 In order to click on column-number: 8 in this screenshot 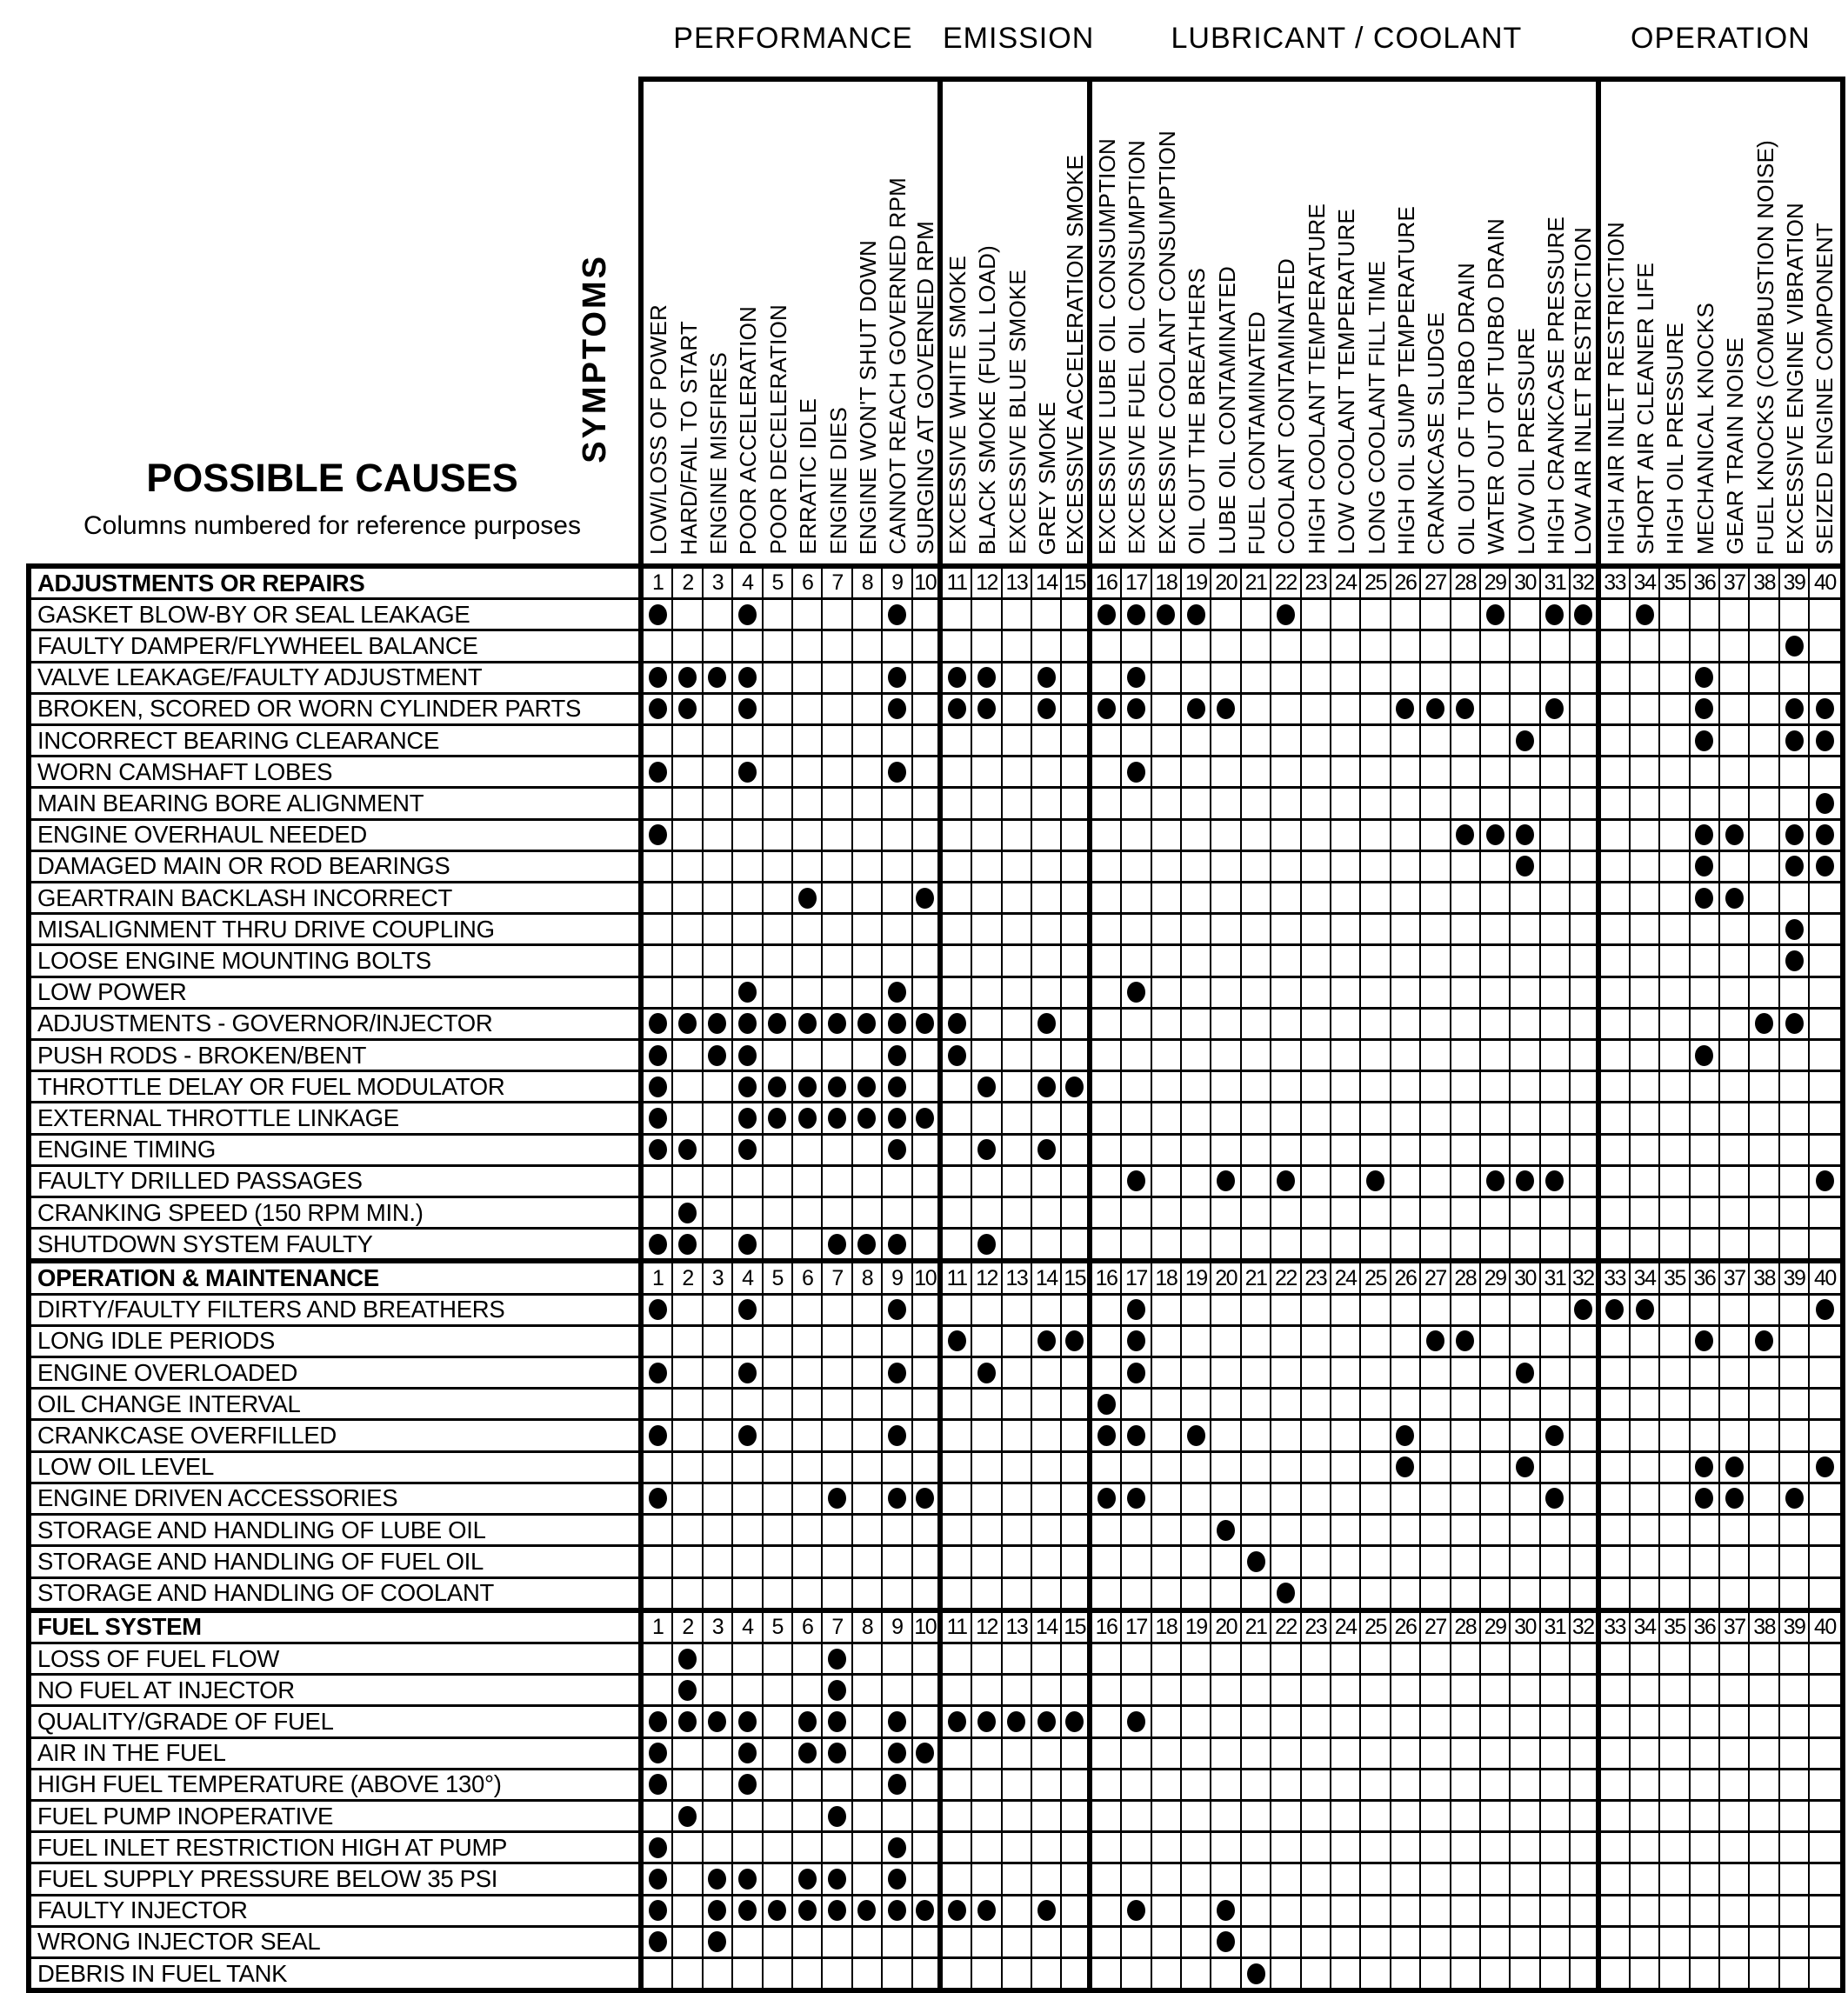, I will do `click(867, 583)`.